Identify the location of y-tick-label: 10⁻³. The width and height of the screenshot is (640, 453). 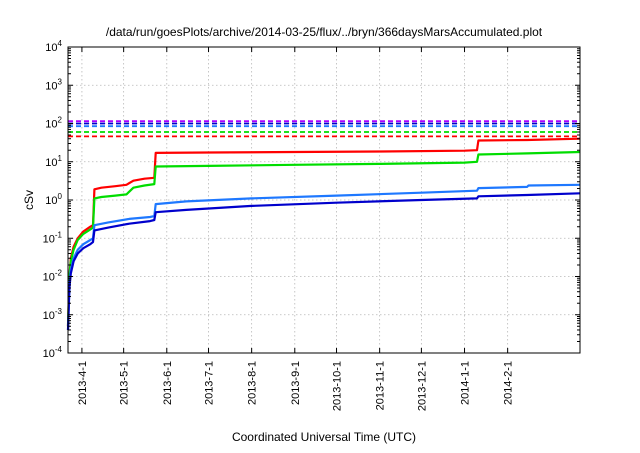
(53, 314).